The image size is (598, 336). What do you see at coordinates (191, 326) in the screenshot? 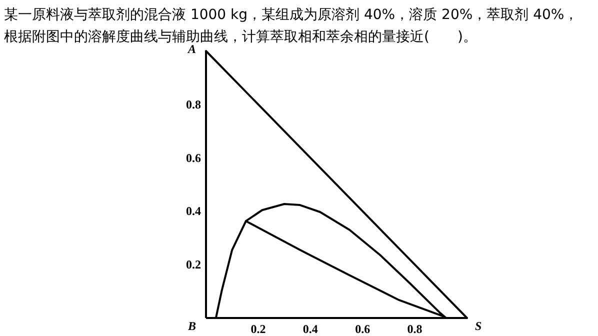
I see `text: B` at bounding box center [191, 326].